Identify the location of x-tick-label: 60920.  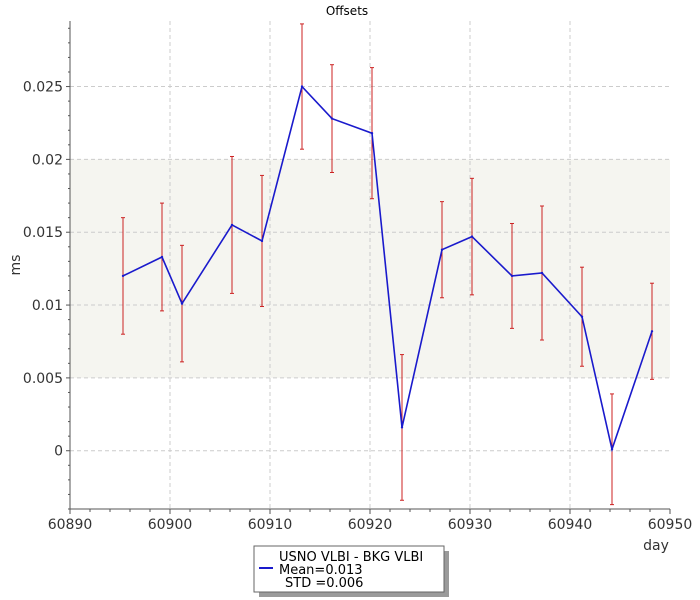
(370, 525).